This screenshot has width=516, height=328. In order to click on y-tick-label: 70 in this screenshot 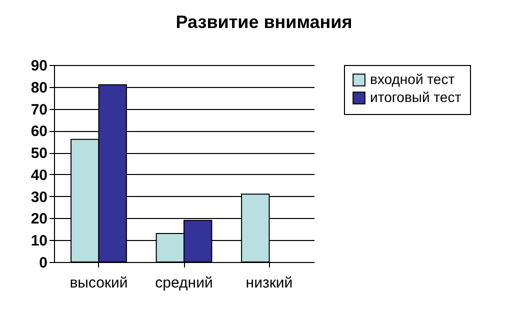, I will do `click(39, 109)`.